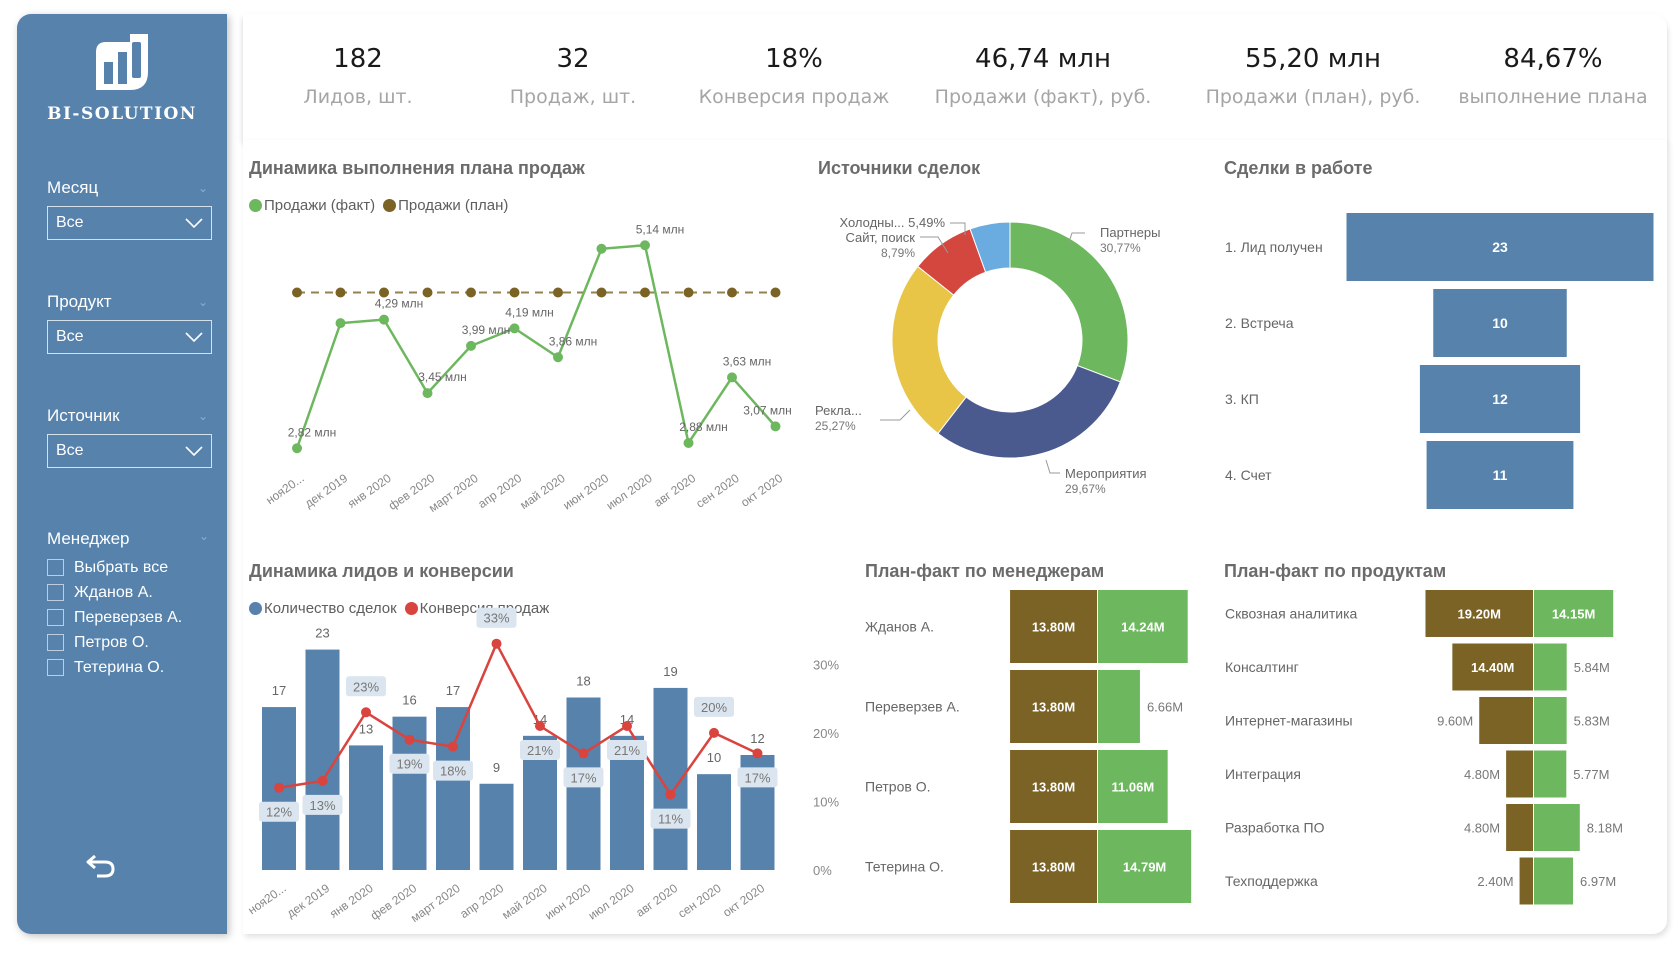 The height and width of the screenshot is (953, 1680). Describe the element at coordinates (322, 633) in the screenshot. I see `bar-value-label: 23` at that location.